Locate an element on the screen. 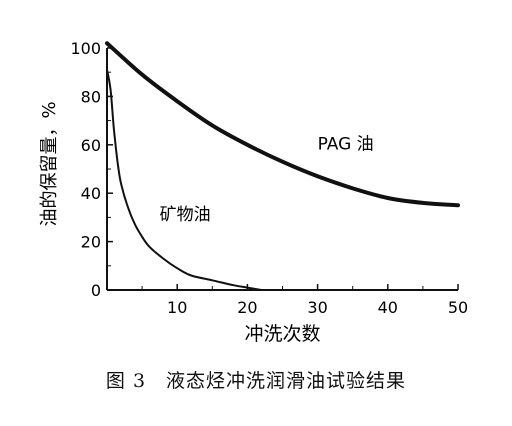 The image size is (512, 426). x-tick-label: 30 is located at coordinates (317, 307).